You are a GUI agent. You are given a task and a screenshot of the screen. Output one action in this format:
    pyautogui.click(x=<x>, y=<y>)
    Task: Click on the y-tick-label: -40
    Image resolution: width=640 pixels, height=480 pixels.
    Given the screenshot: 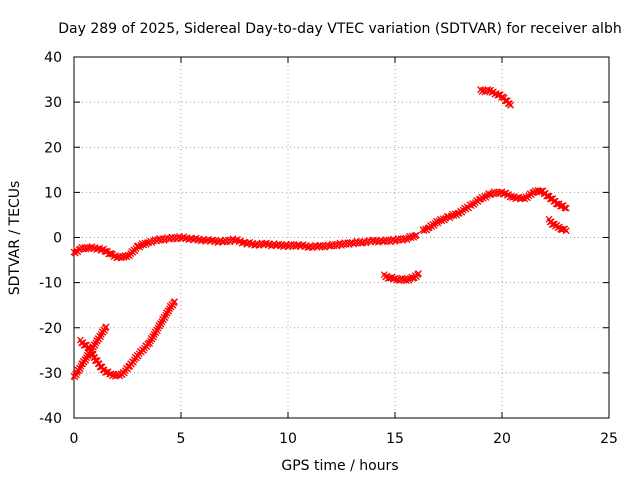 What is the action you would take?
    pyautogui.click(x=50, y=419)
    